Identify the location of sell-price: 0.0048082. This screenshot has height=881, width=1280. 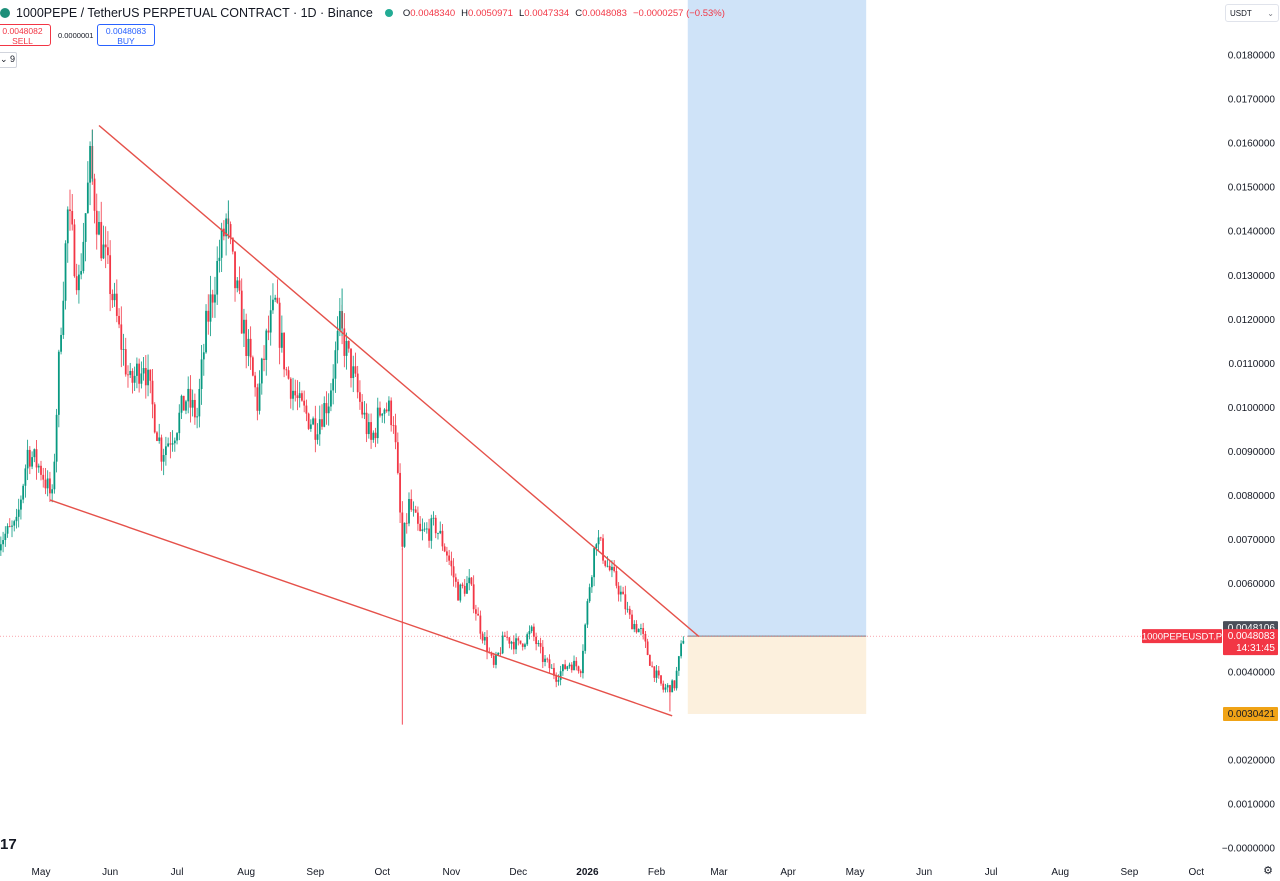
(22, 31).